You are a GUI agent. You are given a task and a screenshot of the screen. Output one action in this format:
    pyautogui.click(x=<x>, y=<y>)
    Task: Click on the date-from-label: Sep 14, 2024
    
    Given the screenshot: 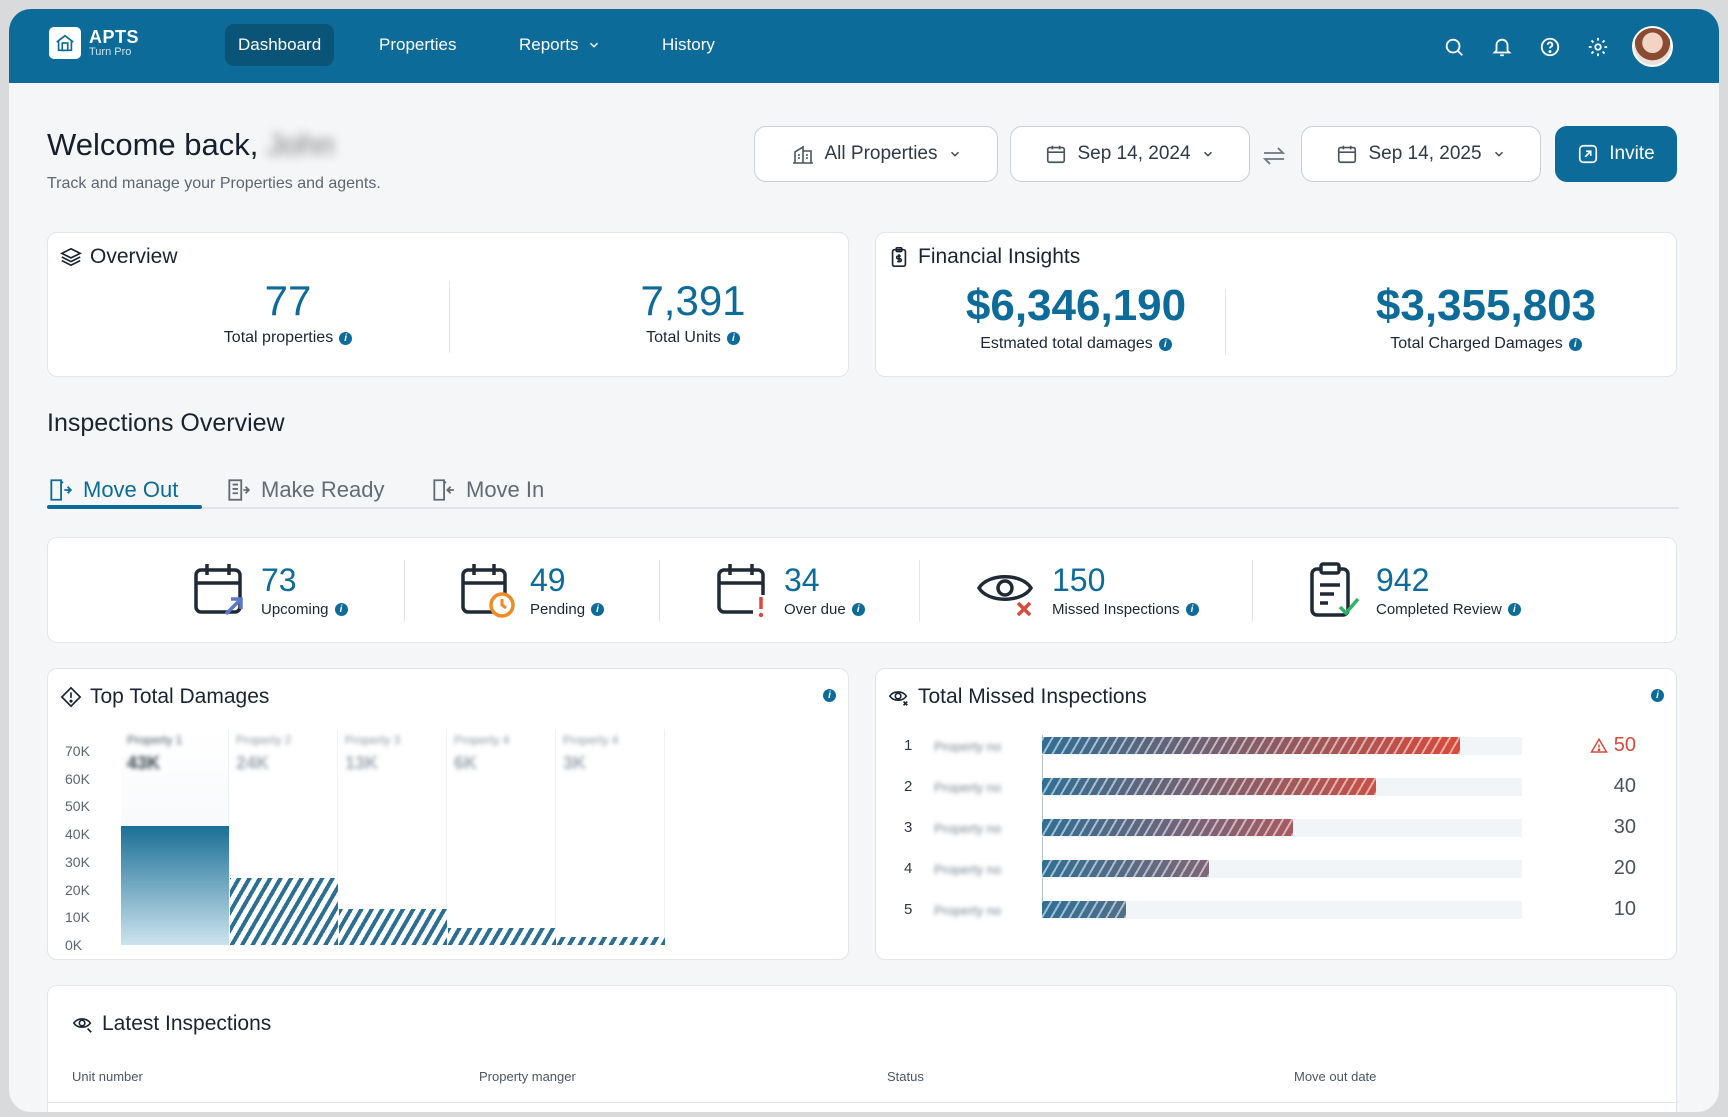 What is the action you would take?
    pyautogui.click(x=1134, y=153)
    